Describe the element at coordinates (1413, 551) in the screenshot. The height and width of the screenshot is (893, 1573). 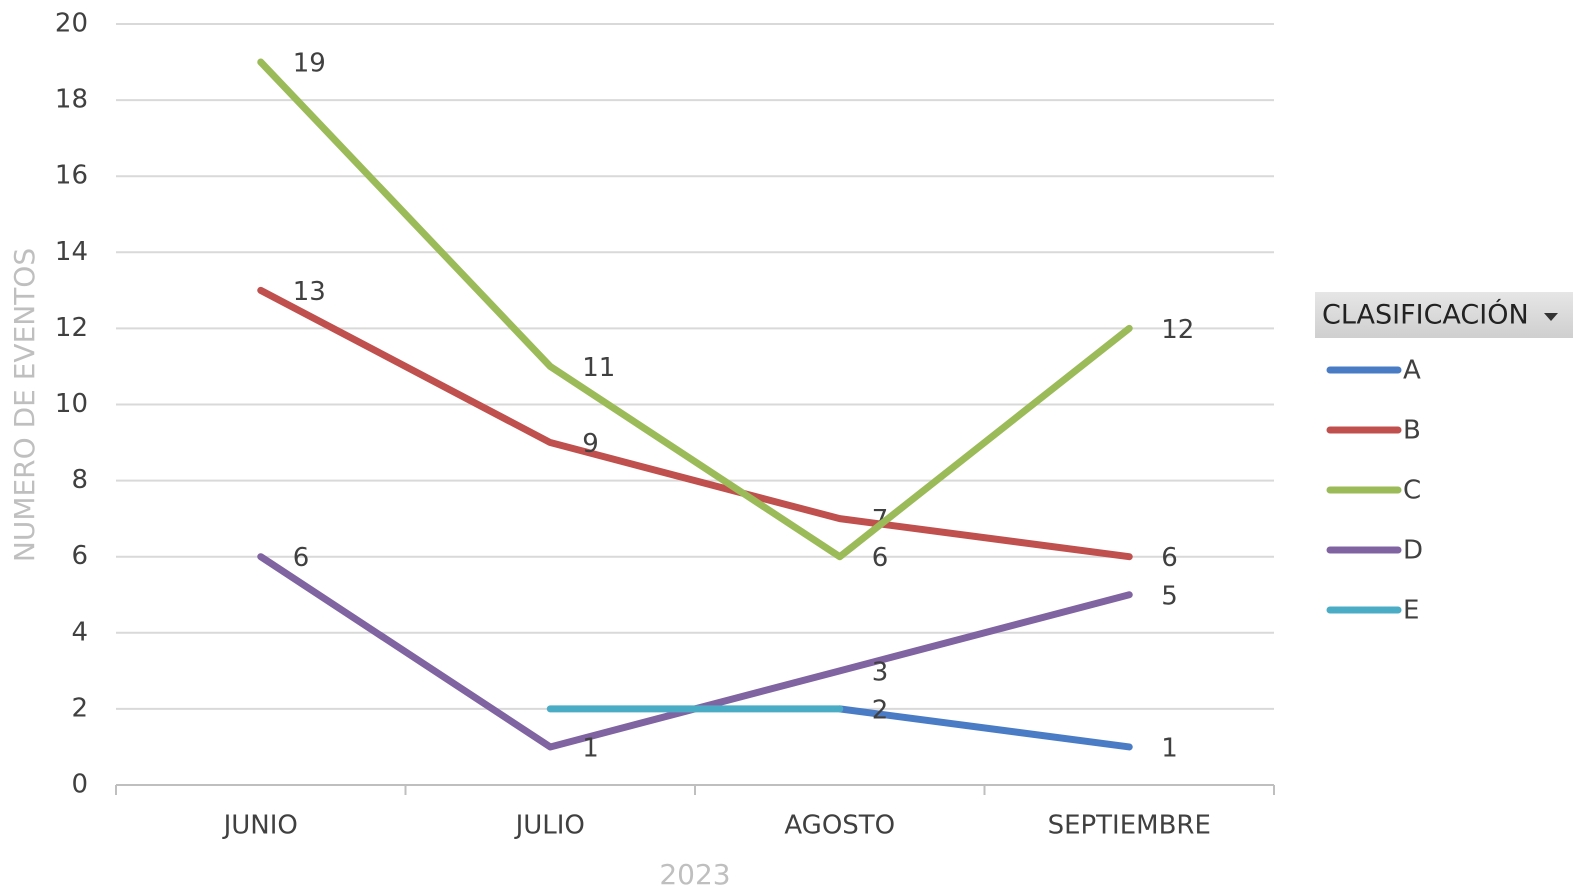
I see `legend-label: D` at that location.